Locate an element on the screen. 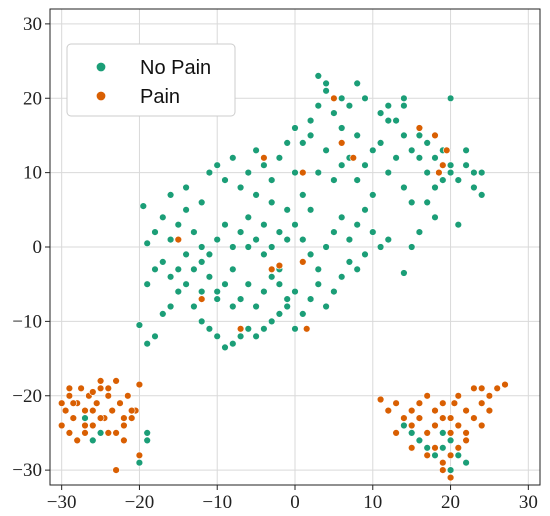  x-tick-label: −20 is located at coordinates (140, 502).